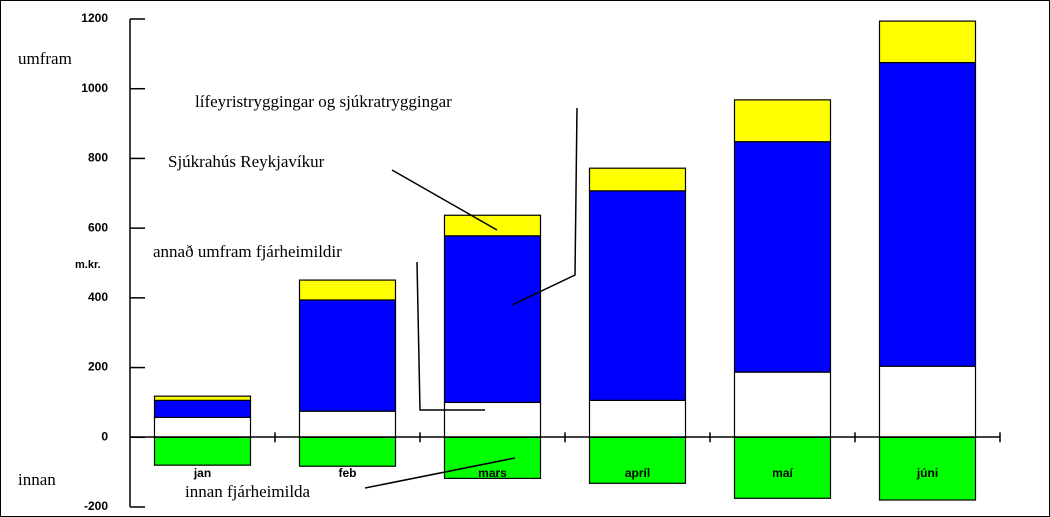  What do you see at coordinates (323, 101) in the screenshot?
I see `series-label: lífeyristryggingar og sjúkratryggingar` at bounding box center [323, 101].